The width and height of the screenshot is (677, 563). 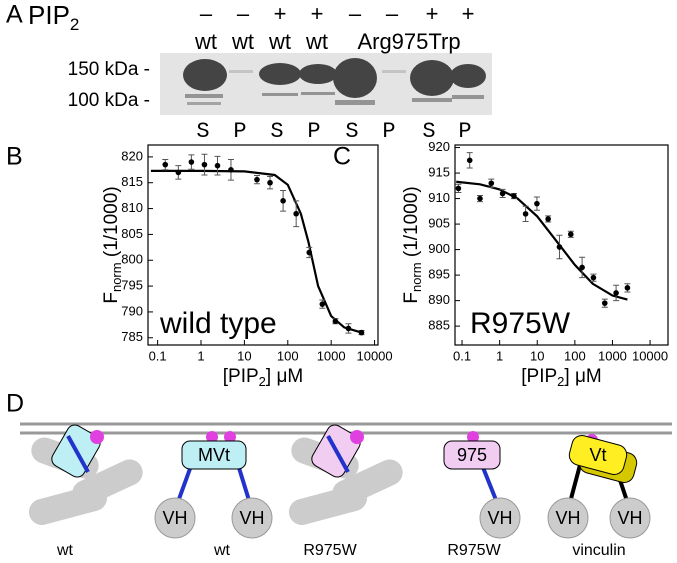 I want to click on domain-label: 975, so click(x=472, y=455).